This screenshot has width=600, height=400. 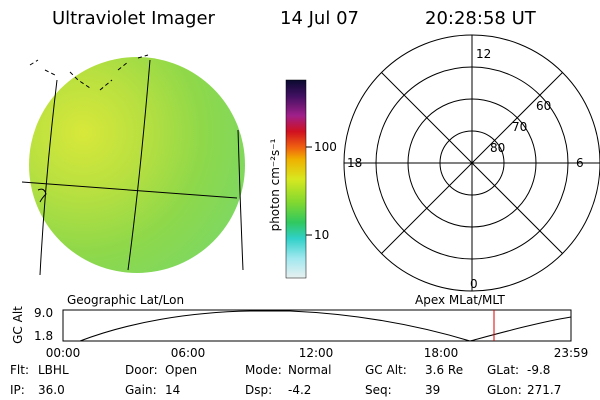 I want to click on footer-value: Open, so click(x=181, y=370).